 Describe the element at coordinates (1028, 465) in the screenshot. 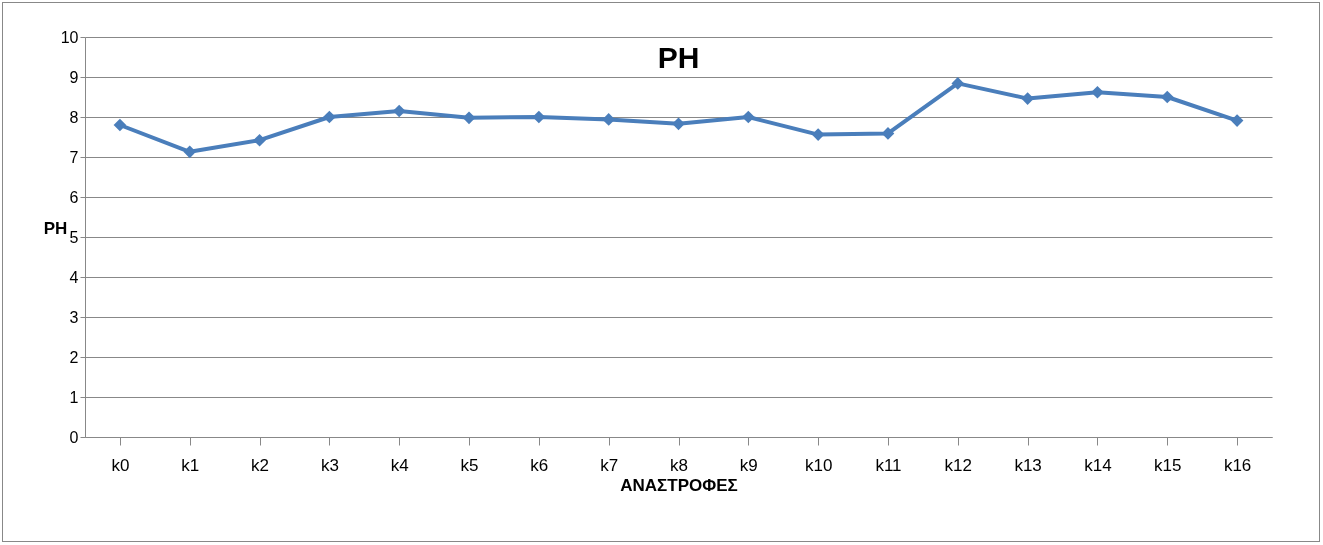

I see `x-tick-label: k13` at that location.